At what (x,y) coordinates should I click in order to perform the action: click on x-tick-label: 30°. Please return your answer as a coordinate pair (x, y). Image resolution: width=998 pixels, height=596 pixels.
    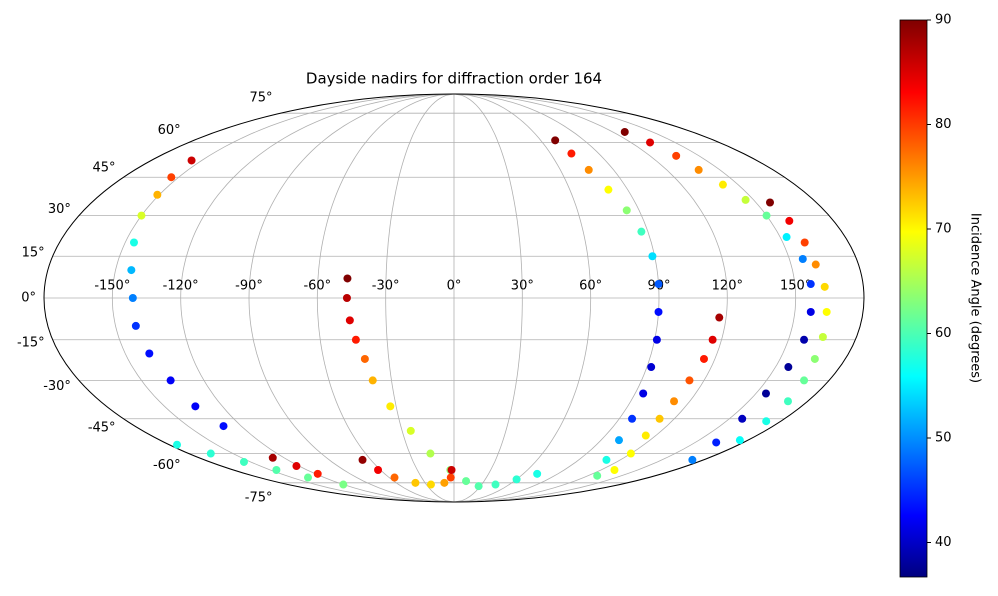
    Looking at the image, I should click on (522, 286).